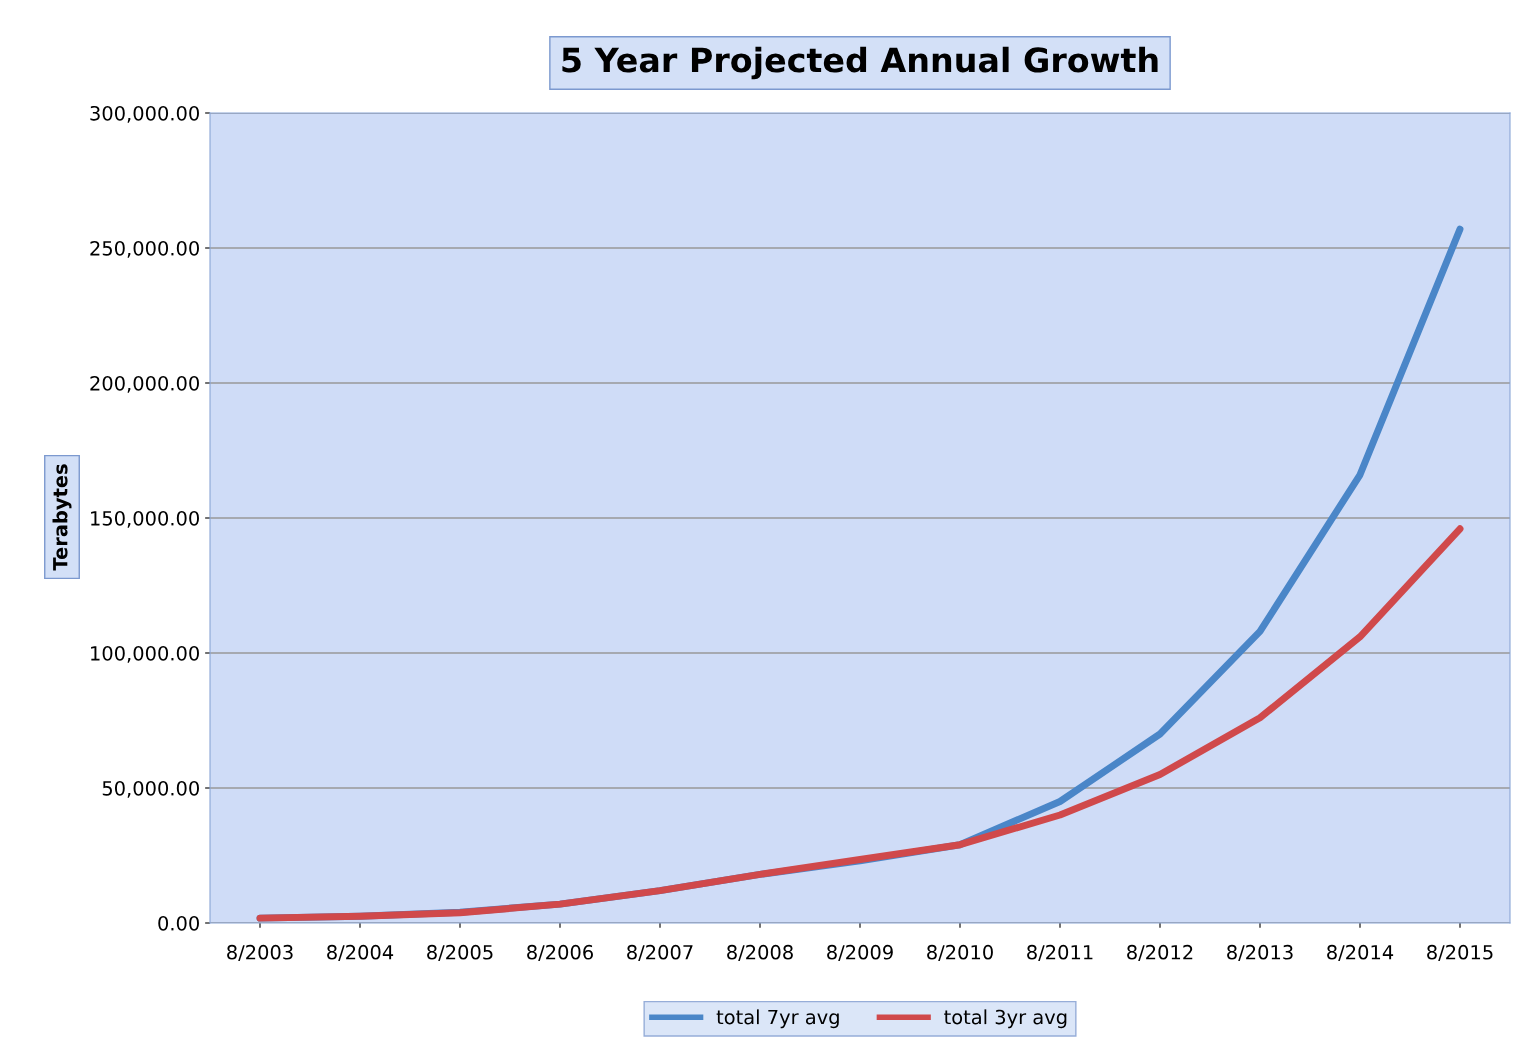 The height and width of the screenshot is (1053, 1530). Describe the element at coordinates (960, 953) in the screenshot. I see `x-tick-label: 8/2010` at that location.